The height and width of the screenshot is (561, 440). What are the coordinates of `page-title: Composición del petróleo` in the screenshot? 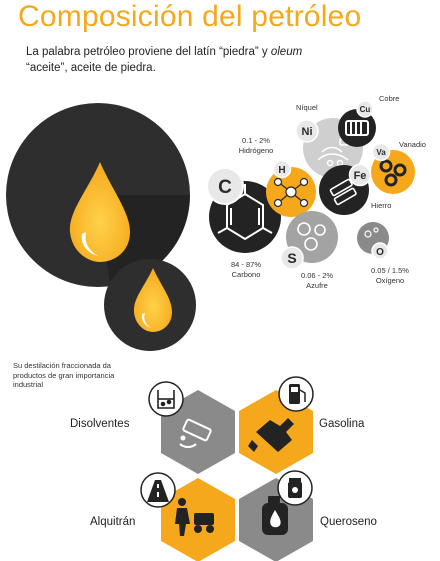 It's located at (190, 16).